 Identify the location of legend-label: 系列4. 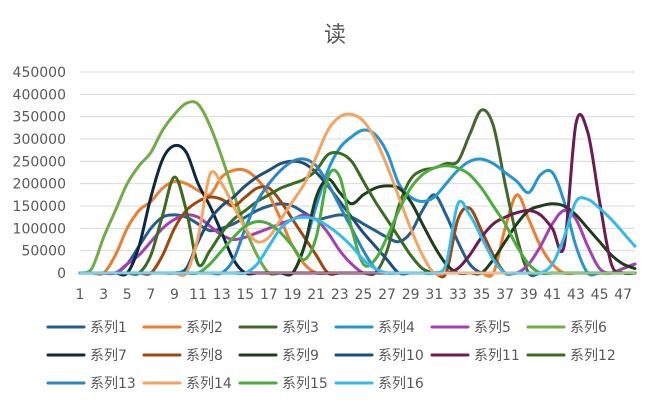
(396, 328).